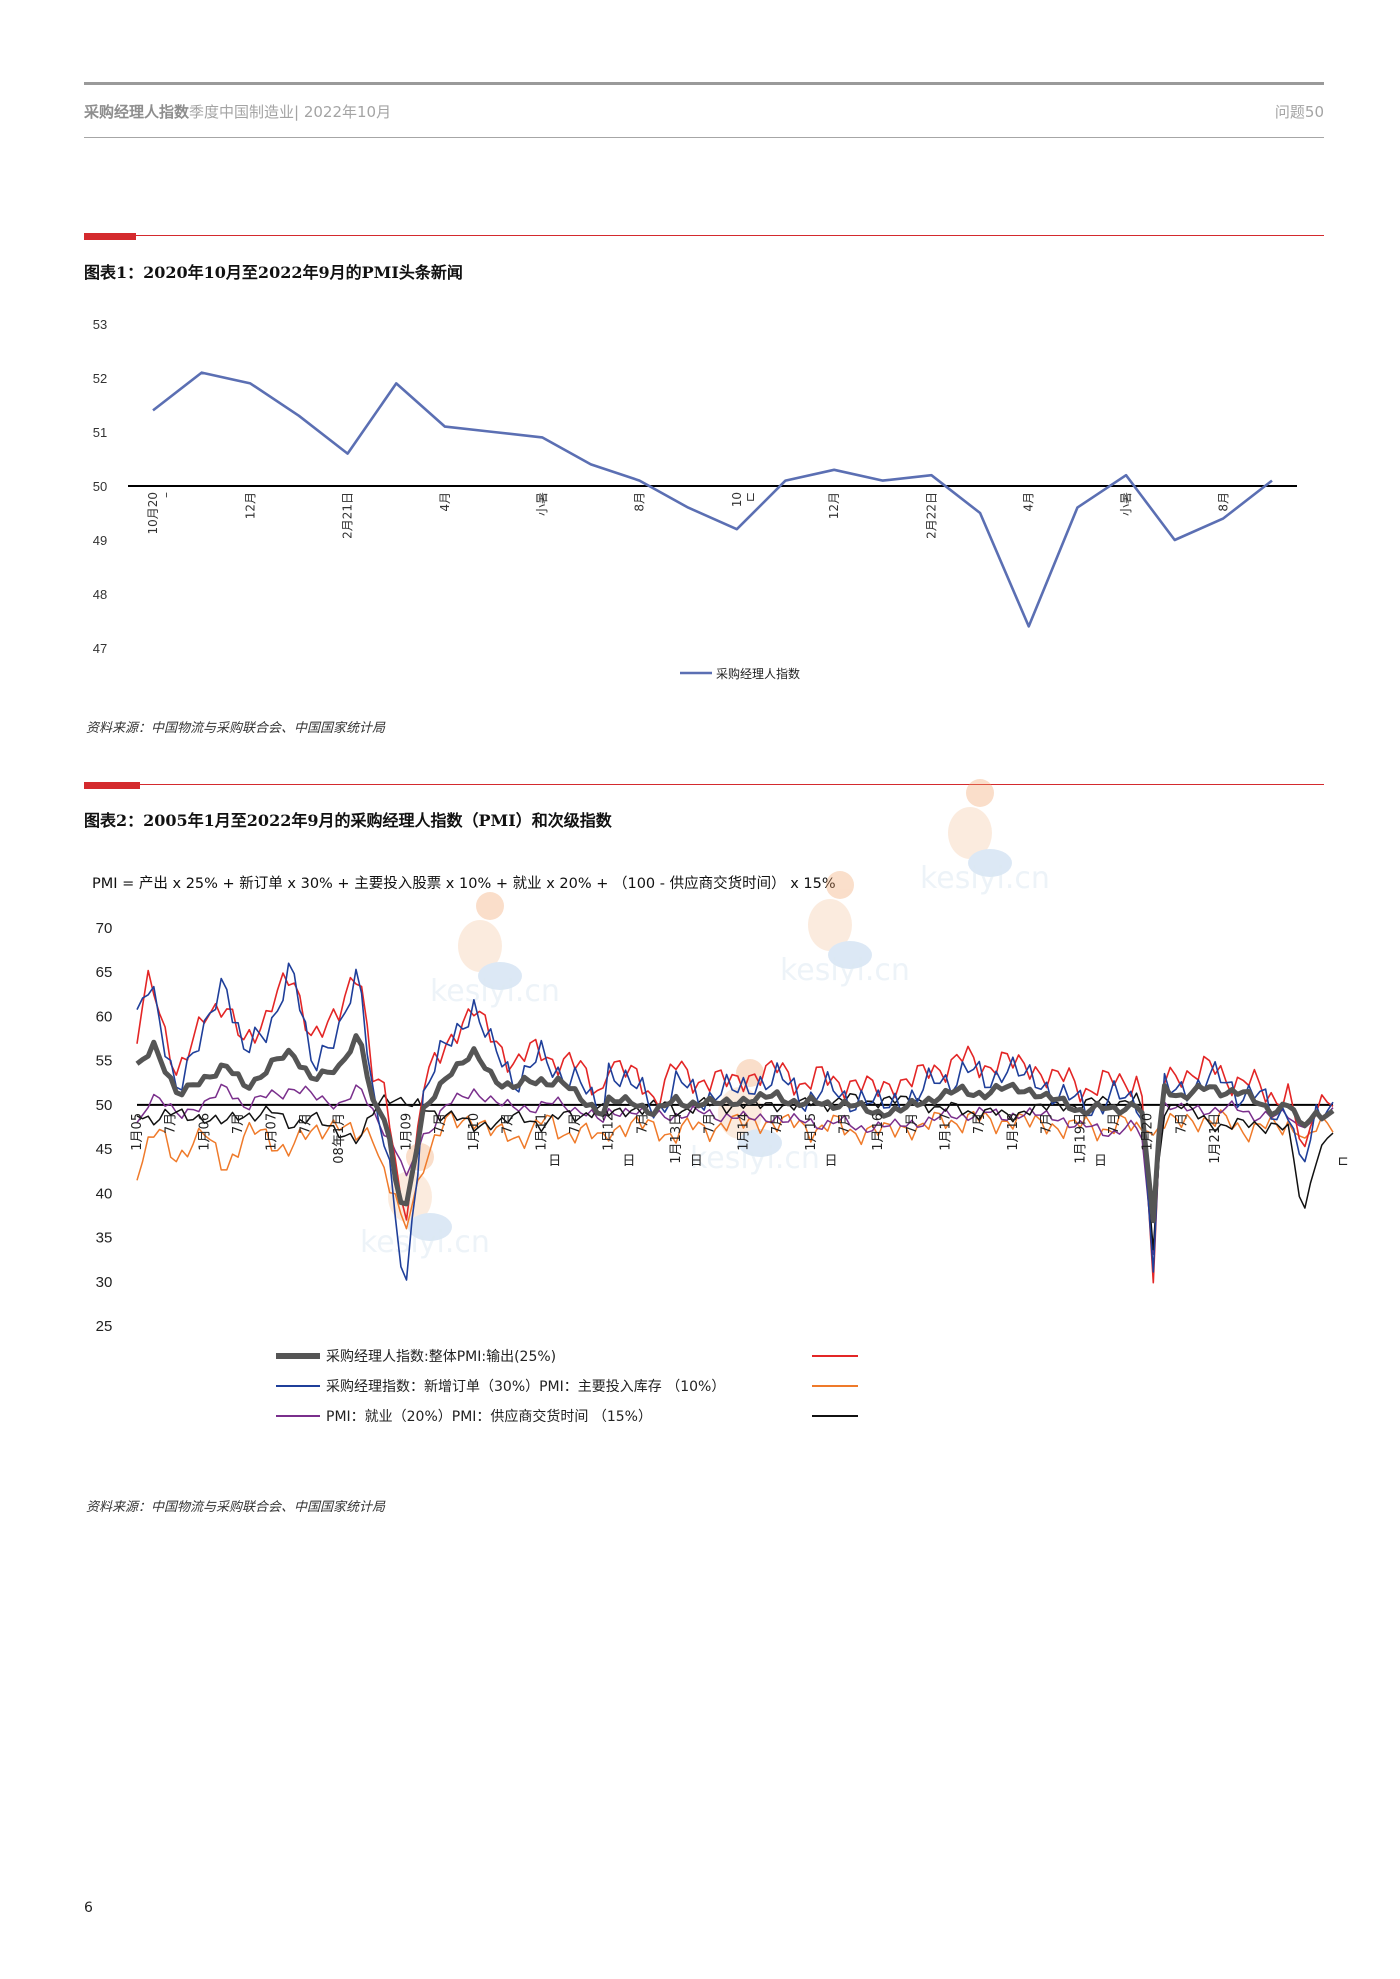 Image resolution: width=1400 pixels, height=1979 pixels. What do you see at coordinates (104, 1238) in the screenshot?
I see `y-tick-label: 35` at bounding box center [104, 1238].